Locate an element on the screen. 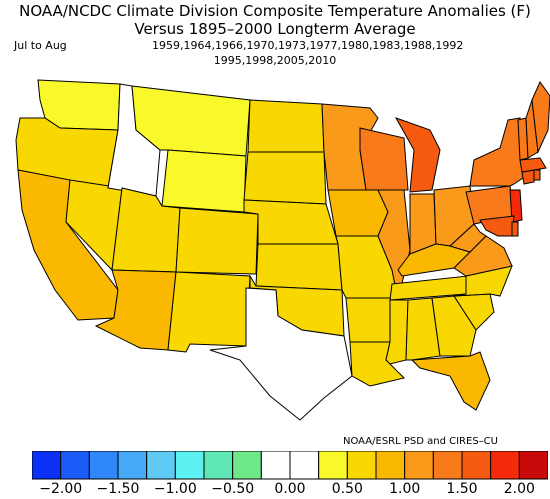 The width and height of the screenshot is (550, 499). color-scale-bar is located at coordinates (290, 465).